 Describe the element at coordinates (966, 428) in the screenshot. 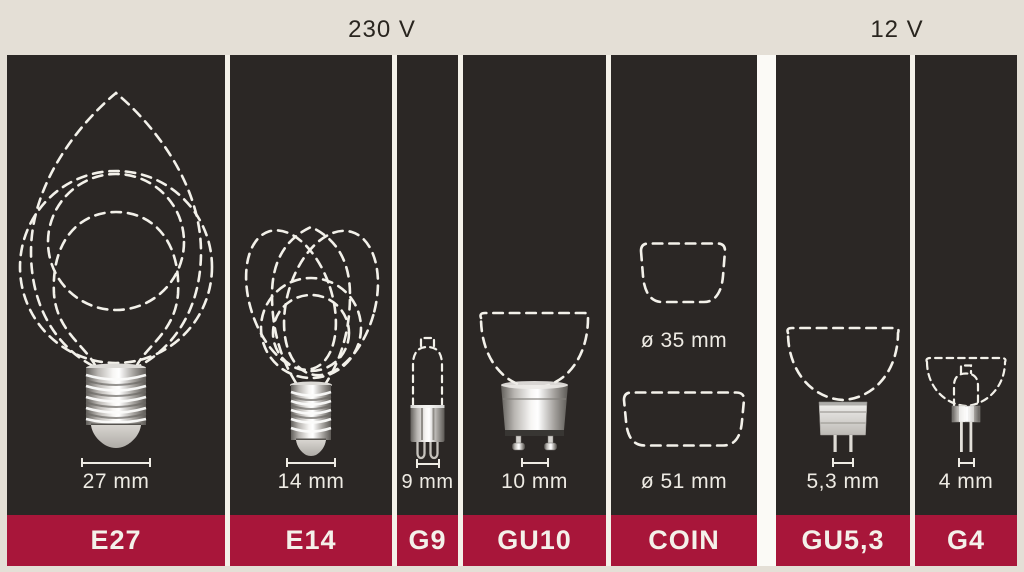

I see `g4-pin-base-icon` at that location.